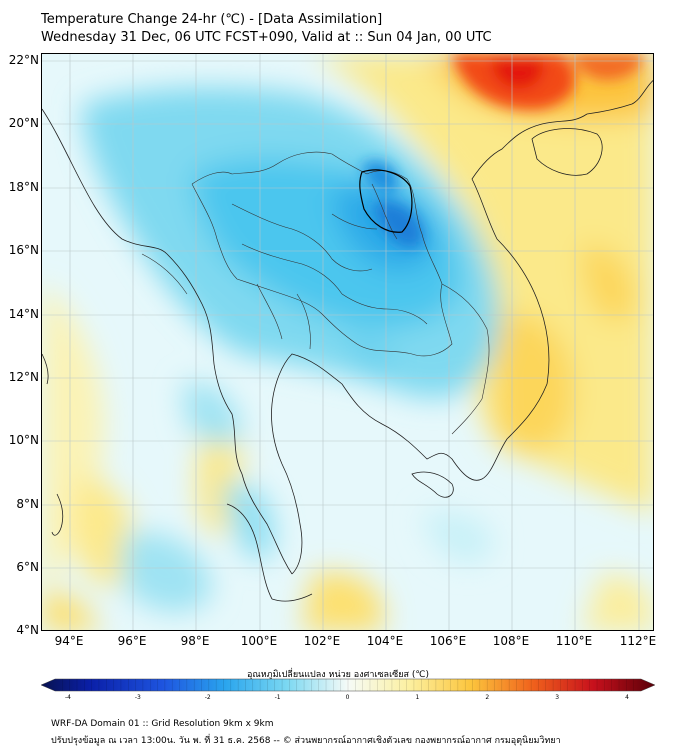 This screenshot has height=756, width=676. What do you see at coordinates (195, 641) in the screenshot?
I see `lon-label: 98°E` at bounding box center [195, 641].